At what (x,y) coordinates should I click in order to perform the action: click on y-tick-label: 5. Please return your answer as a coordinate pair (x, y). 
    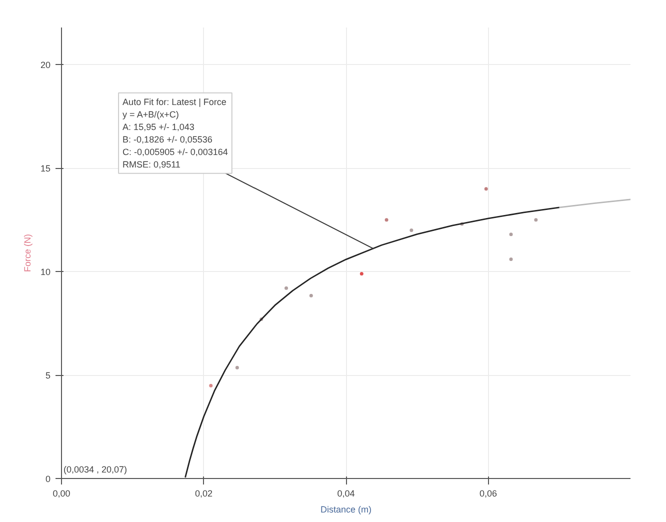
    Looking at the image, I should click on (48, 375).